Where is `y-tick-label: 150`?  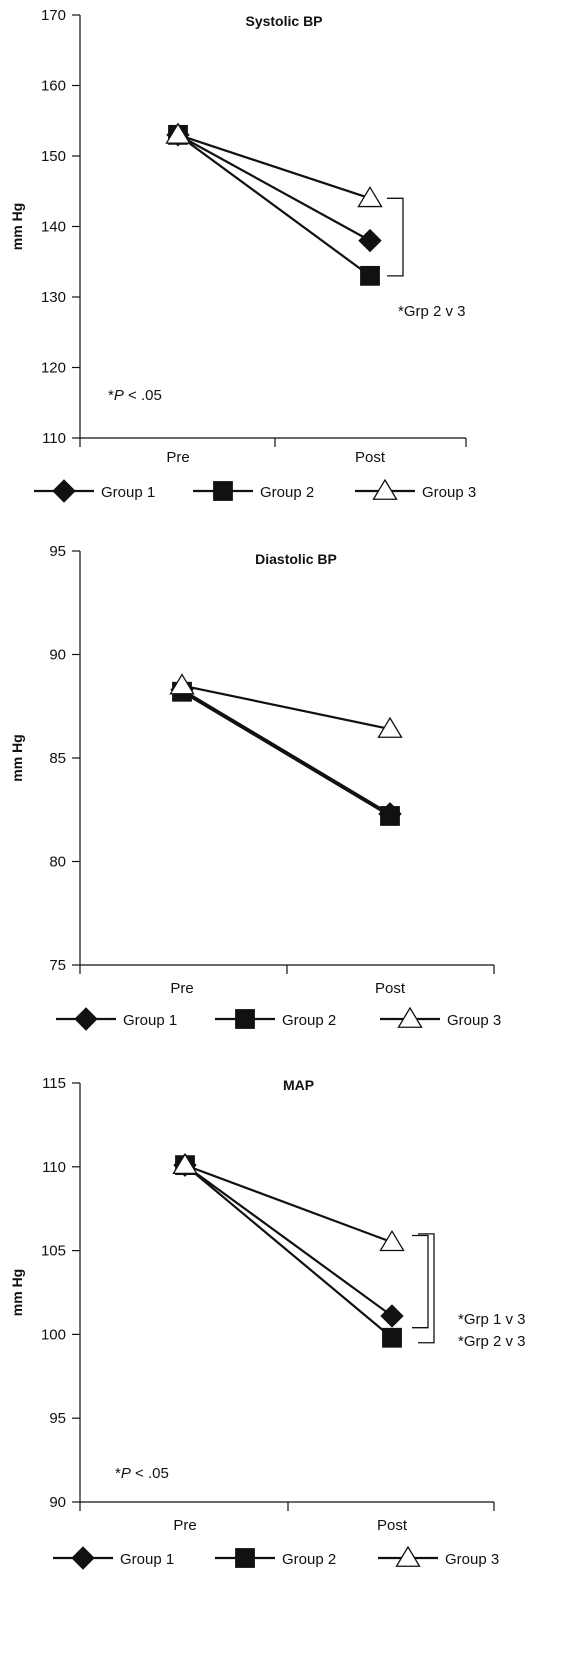
y-tick-label: 150 is located at coordinates (53, 156).